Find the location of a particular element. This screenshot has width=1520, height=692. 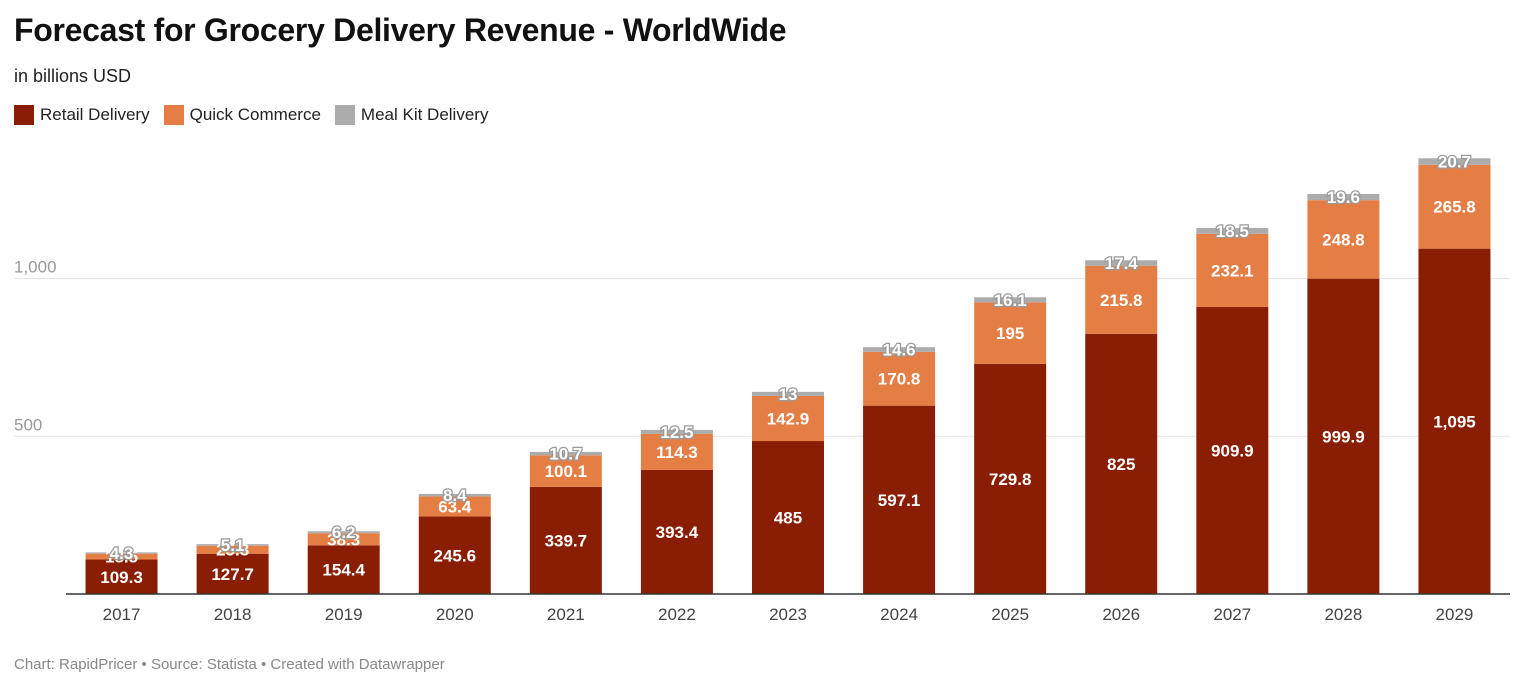

data-label-quick-2024: 170.8 is located at coordinates (899, 379).